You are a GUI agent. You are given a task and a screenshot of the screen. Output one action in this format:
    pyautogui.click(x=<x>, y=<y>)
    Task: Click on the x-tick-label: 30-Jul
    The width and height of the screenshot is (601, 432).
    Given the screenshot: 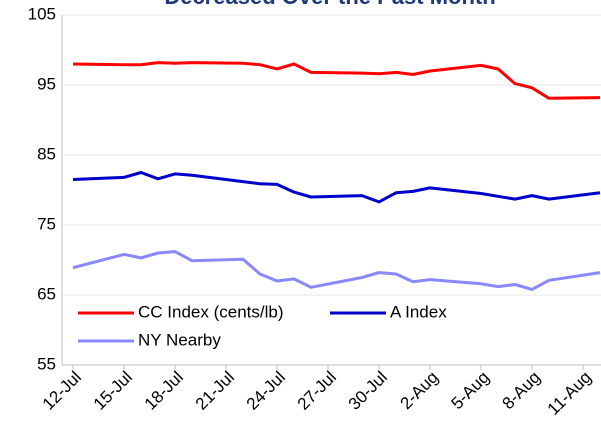 What is the action you would take?
    pyautogui.click(x=368, y=391)
    